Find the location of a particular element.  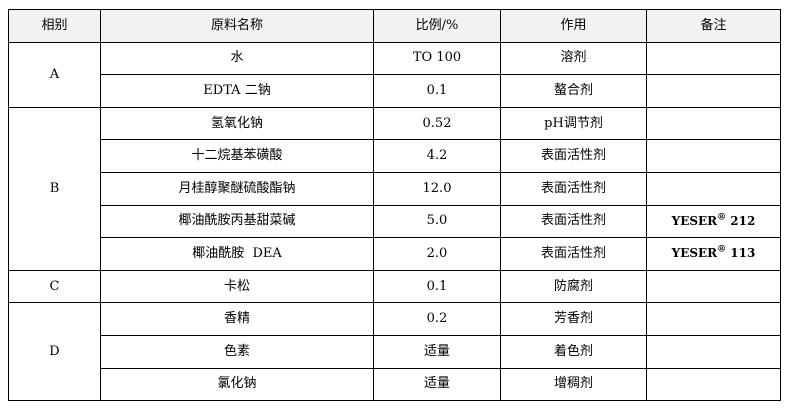

ingredient-note: YESER® 212 is located at coordinates (713, 221).